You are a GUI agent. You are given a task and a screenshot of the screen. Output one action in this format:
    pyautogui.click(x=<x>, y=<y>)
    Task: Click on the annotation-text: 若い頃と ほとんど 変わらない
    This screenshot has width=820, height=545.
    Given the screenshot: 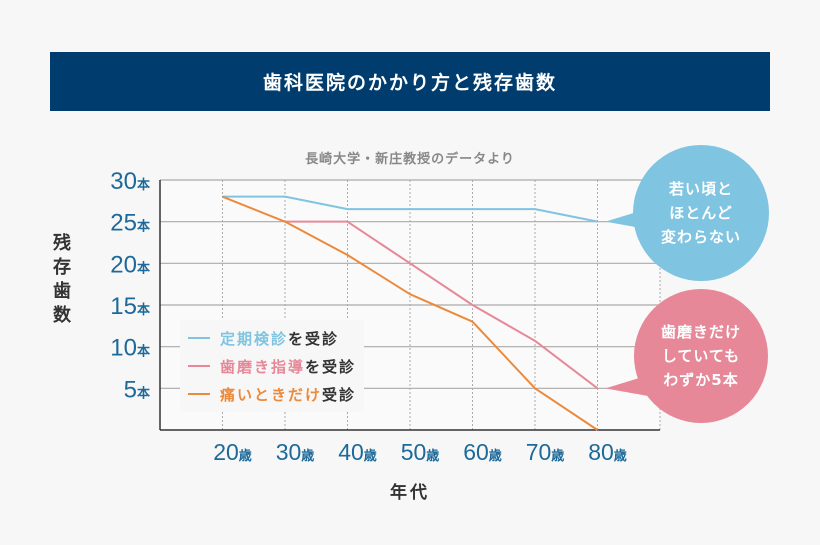 What is the action you would take?
    pyautogui.click(x=700, y=213)
    